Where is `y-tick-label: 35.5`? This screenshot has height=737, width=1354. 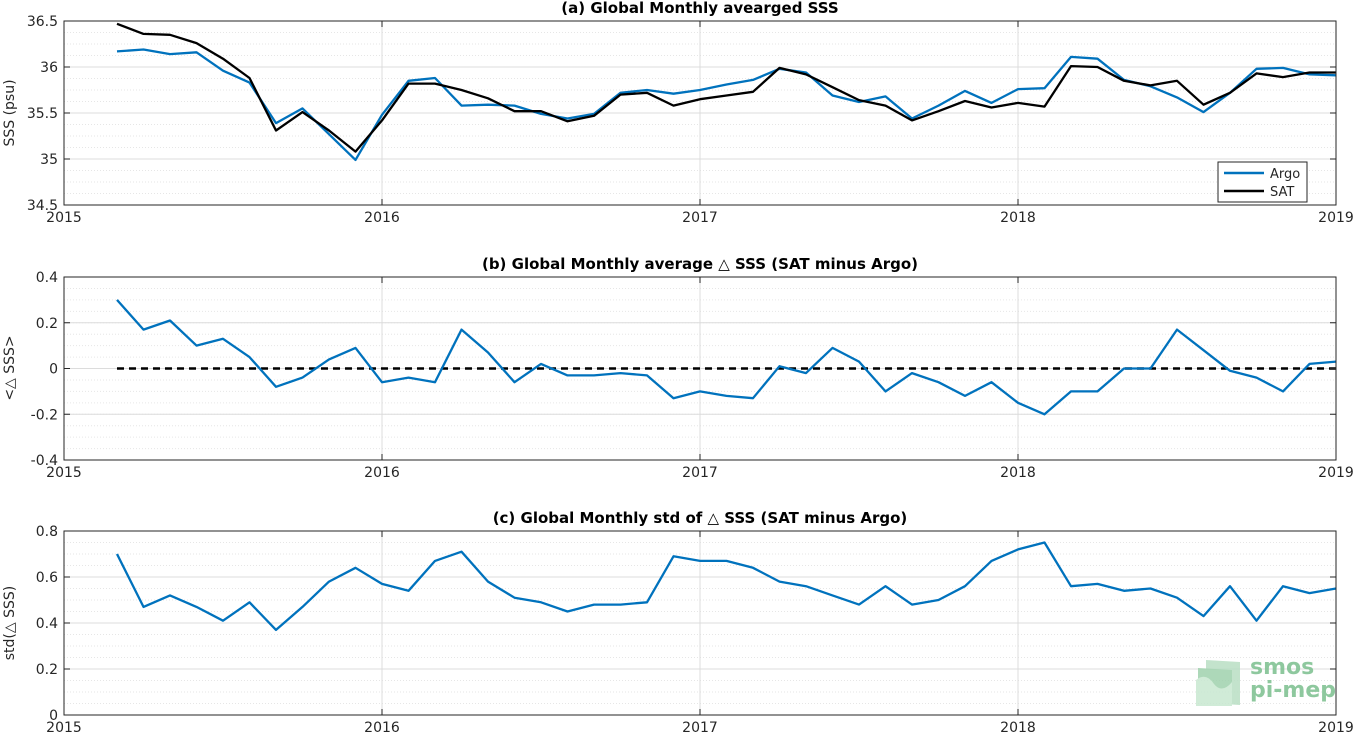
y-tick-label: 35.5 is located at coordinates (42, 114).